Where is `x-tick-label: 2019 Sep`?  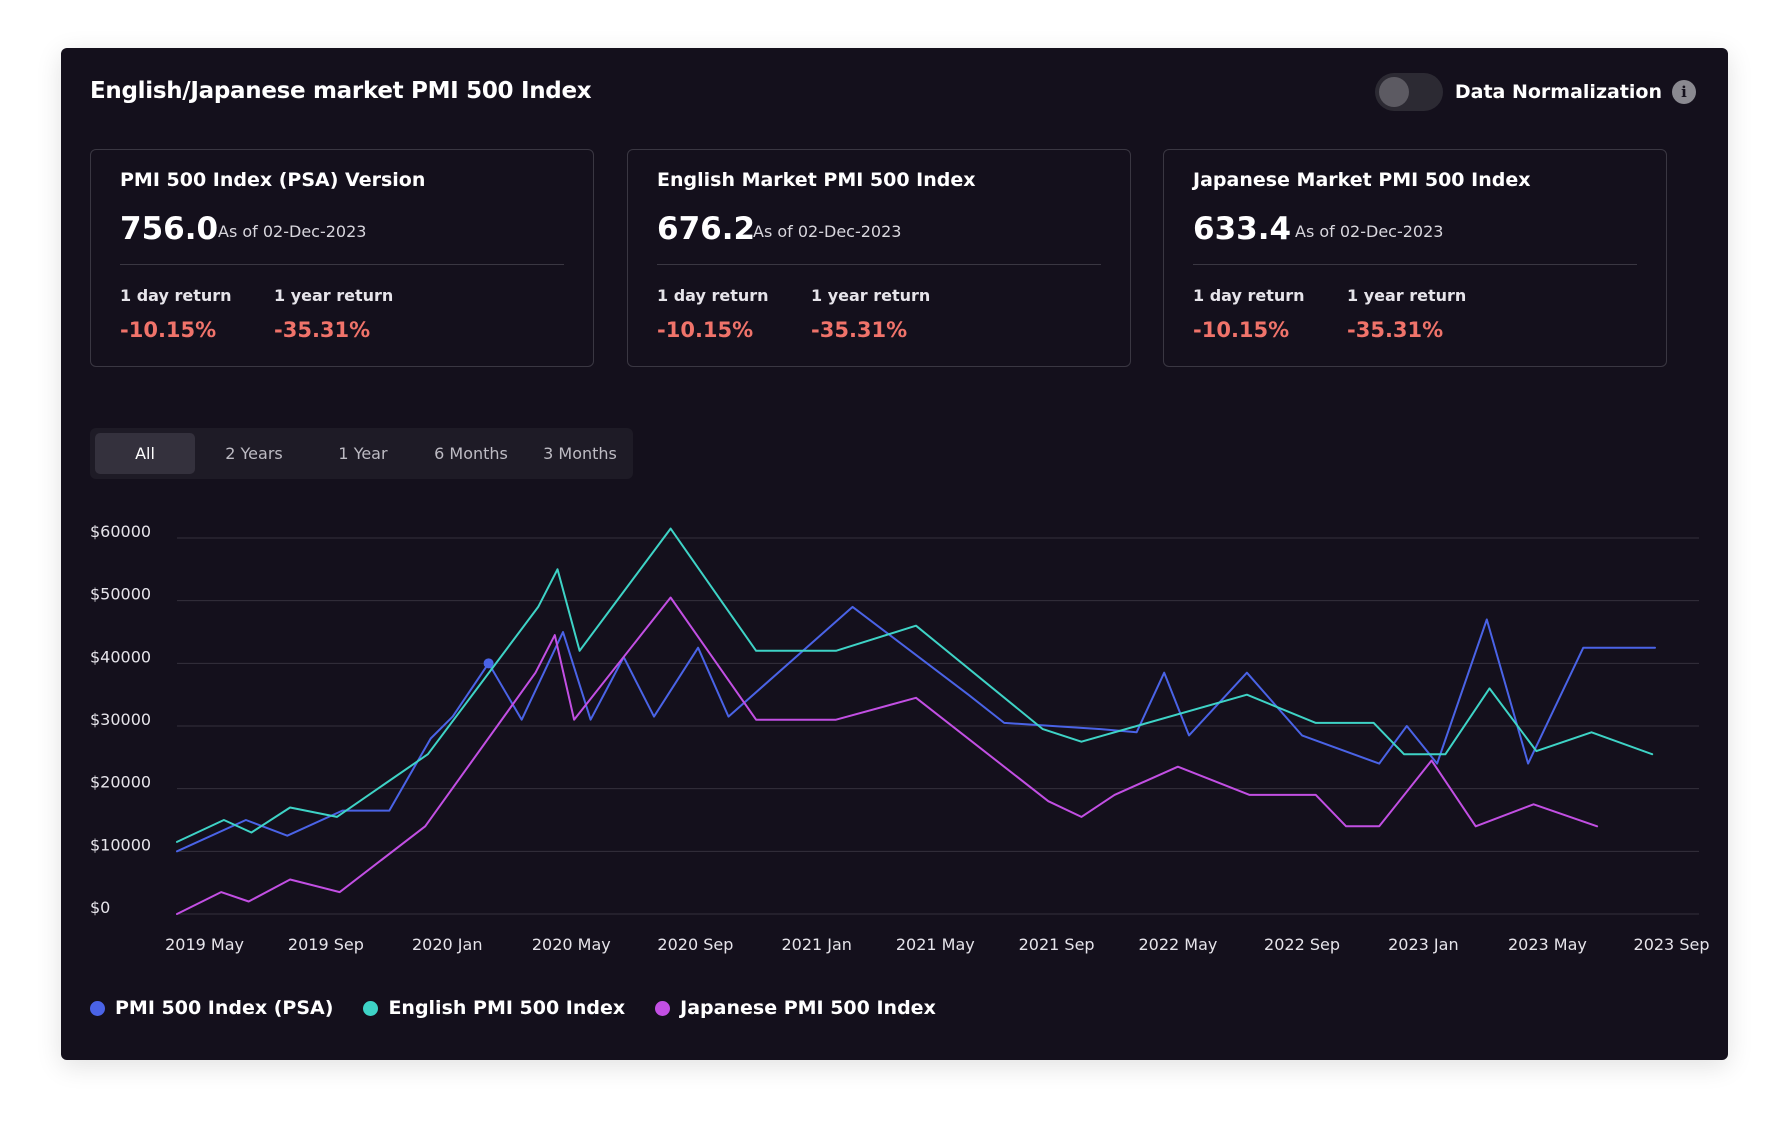
x-tick-label: 2019 Sep is located at coordinates (326, 944).